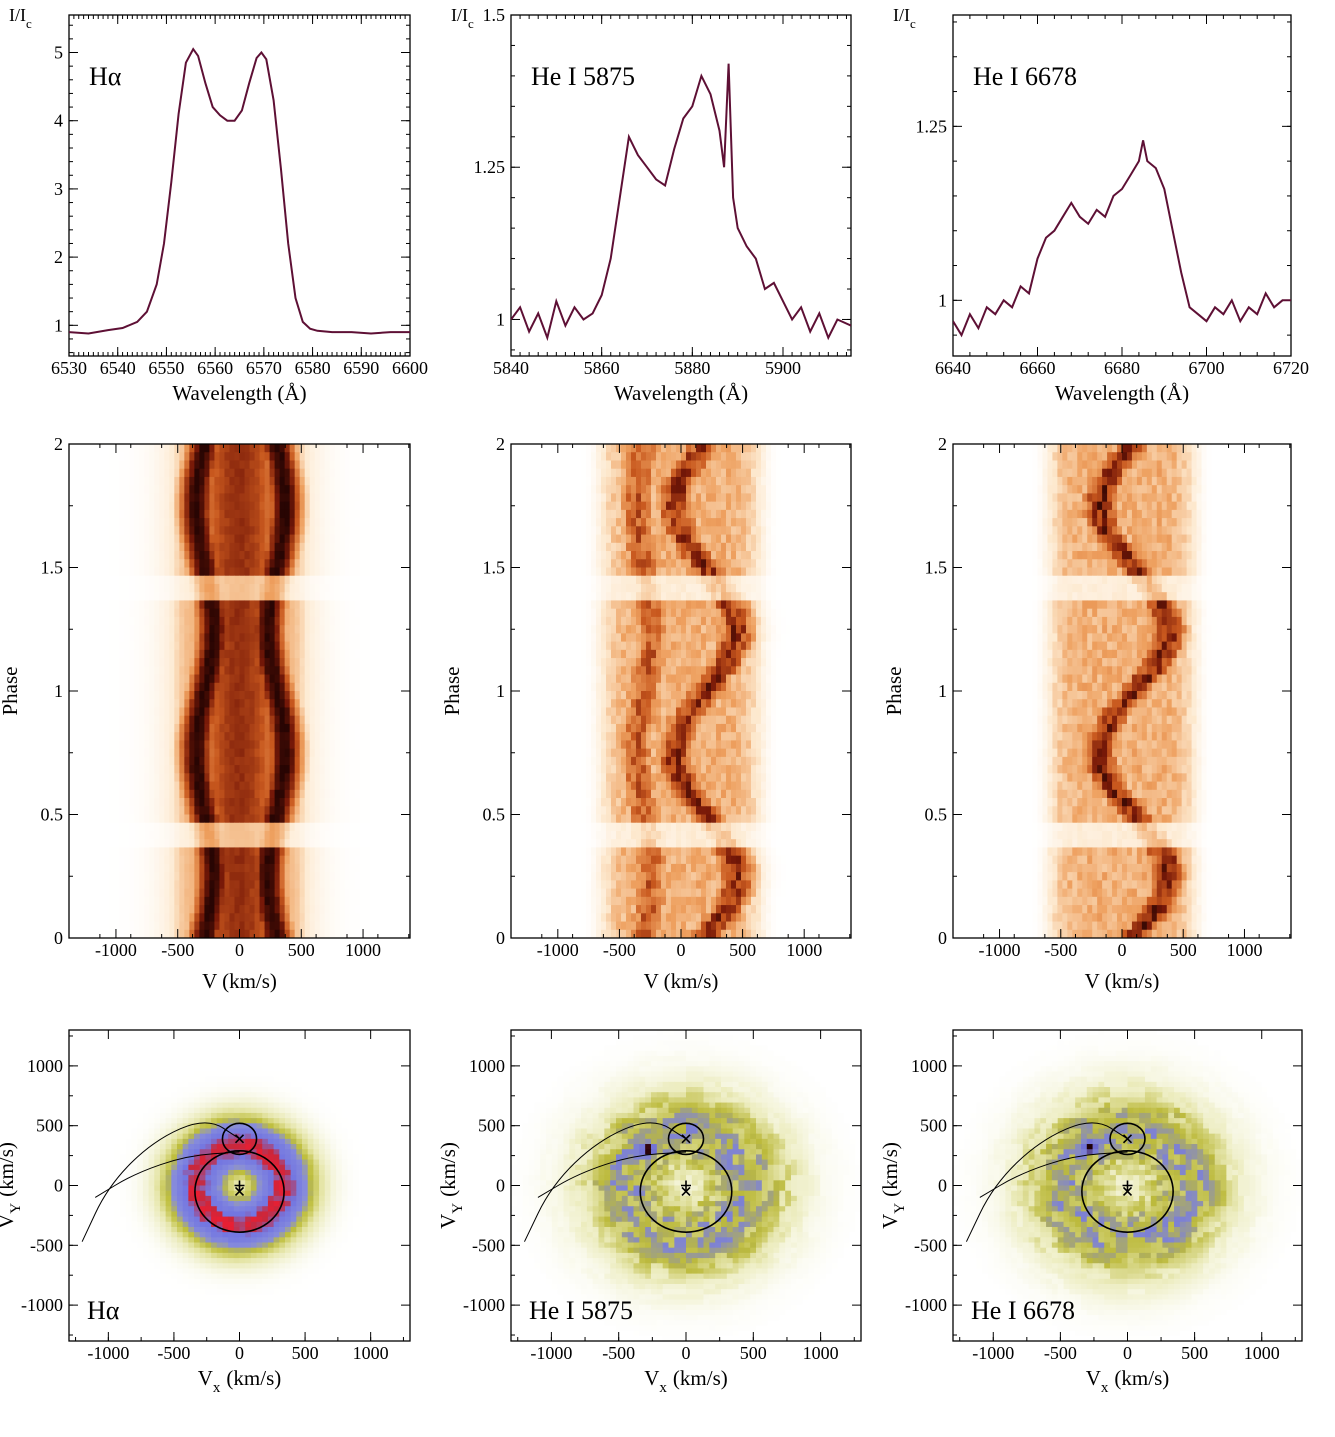  What do you see at coordinates (363, 950) in the screenshot?
I see `x-tick-label: 1000` at bounding box center [363, 950].